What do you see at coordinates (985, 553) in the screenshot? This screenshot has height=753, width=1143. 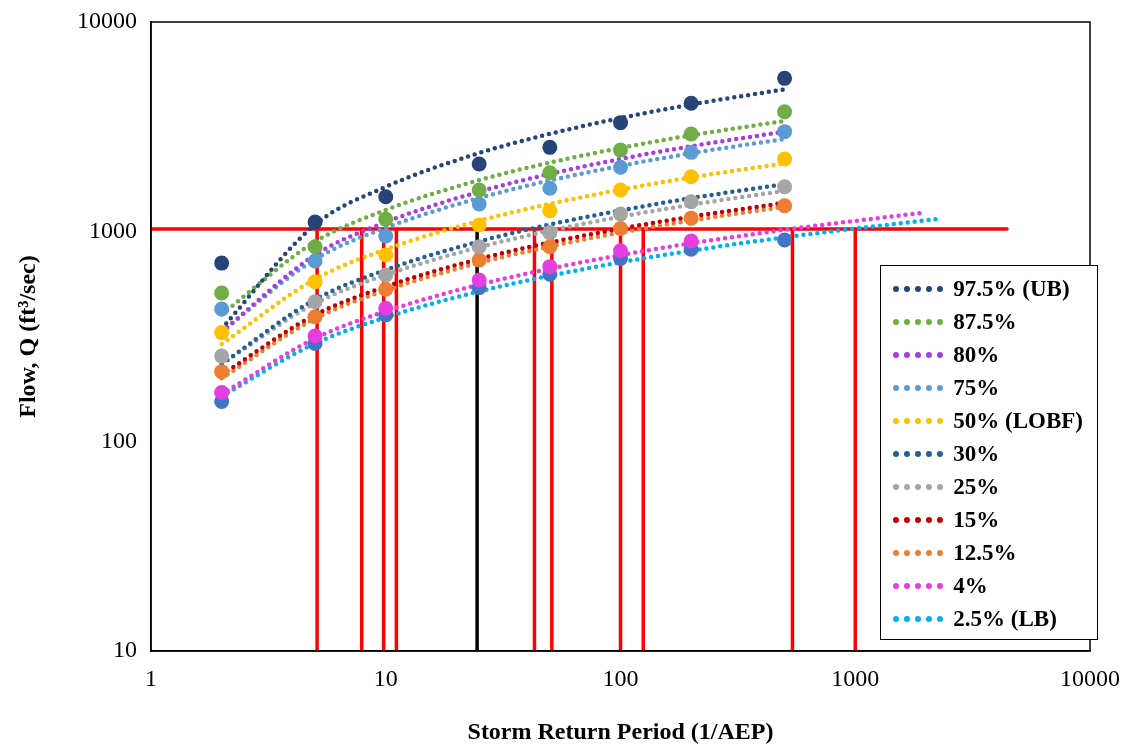 I see `legend-label: 12.5%` at bounding box center [985, 553].